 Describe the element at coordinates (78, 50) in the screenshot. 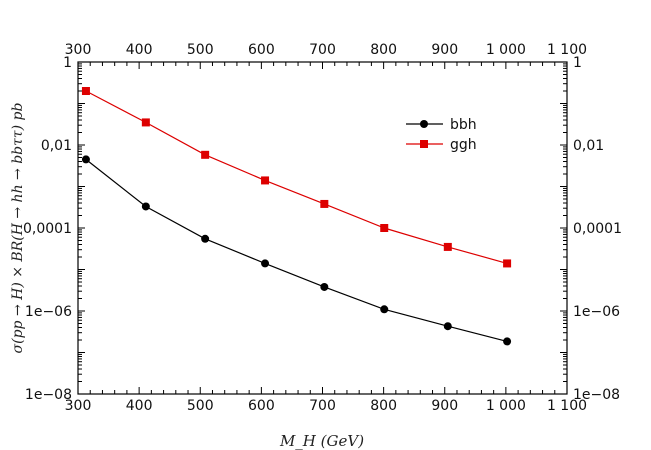

I see `x-tick-label-top: 300` at that location.